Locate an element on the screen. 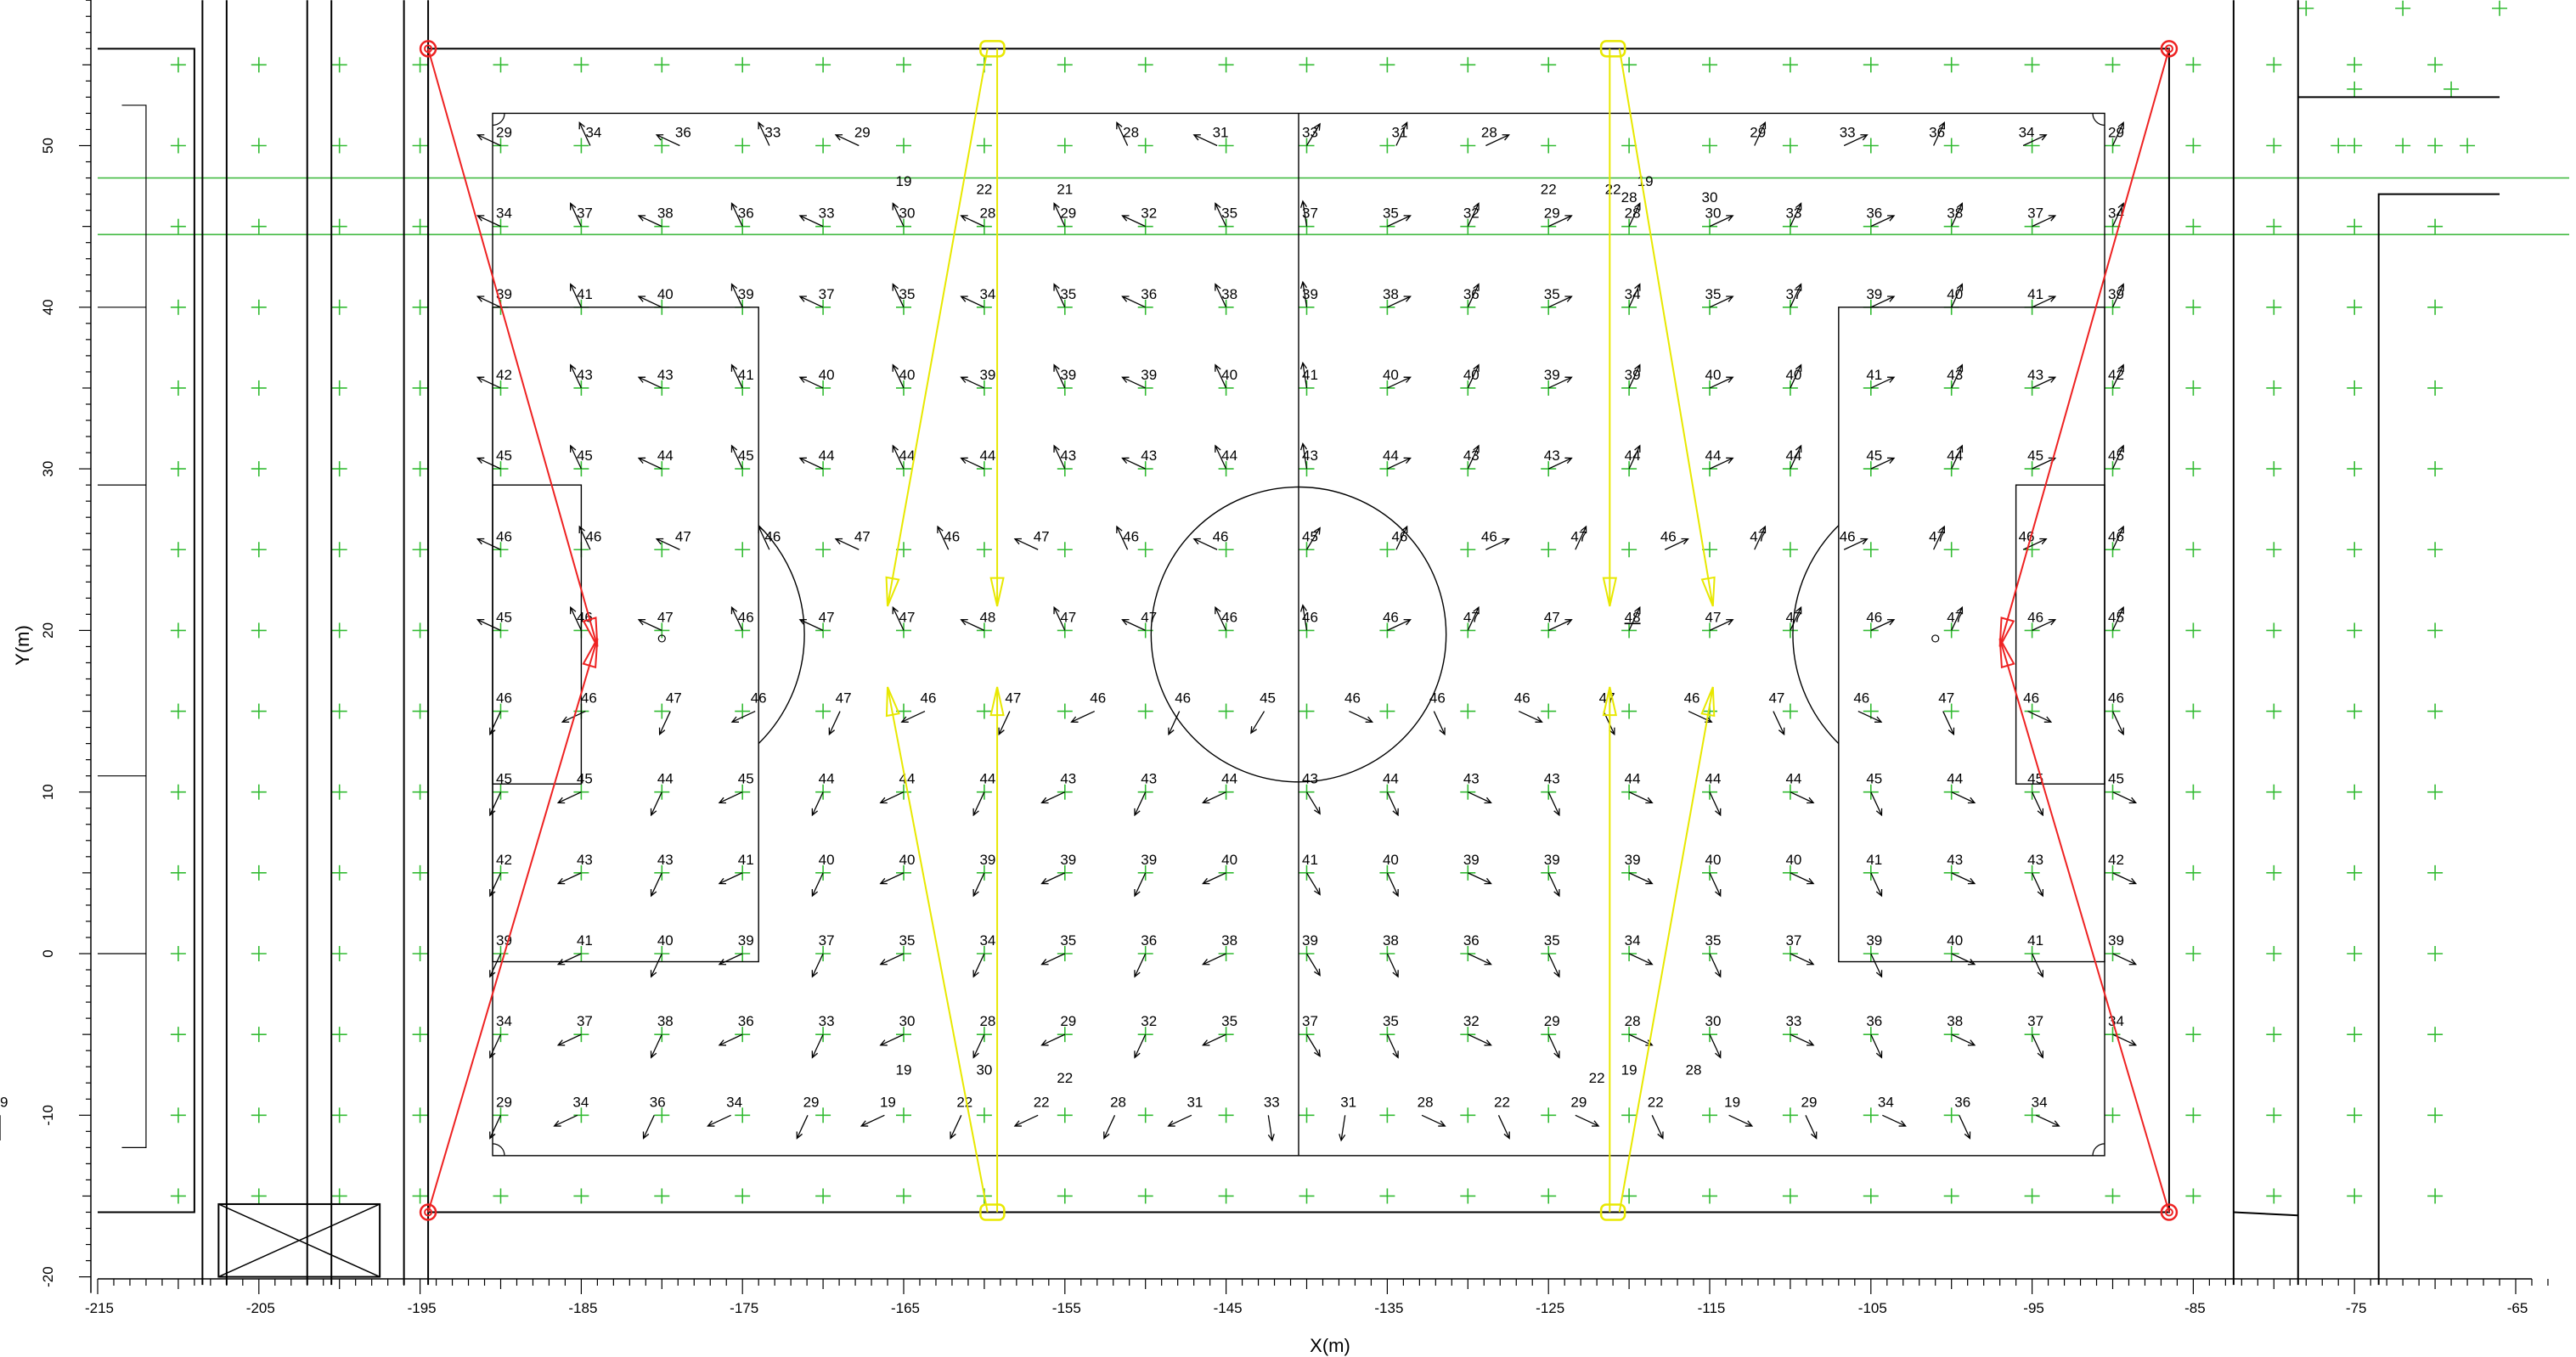 This screenshot has height=1357, width=2576. x-tick-label: -115 is located at coordinates (1712, 1308).